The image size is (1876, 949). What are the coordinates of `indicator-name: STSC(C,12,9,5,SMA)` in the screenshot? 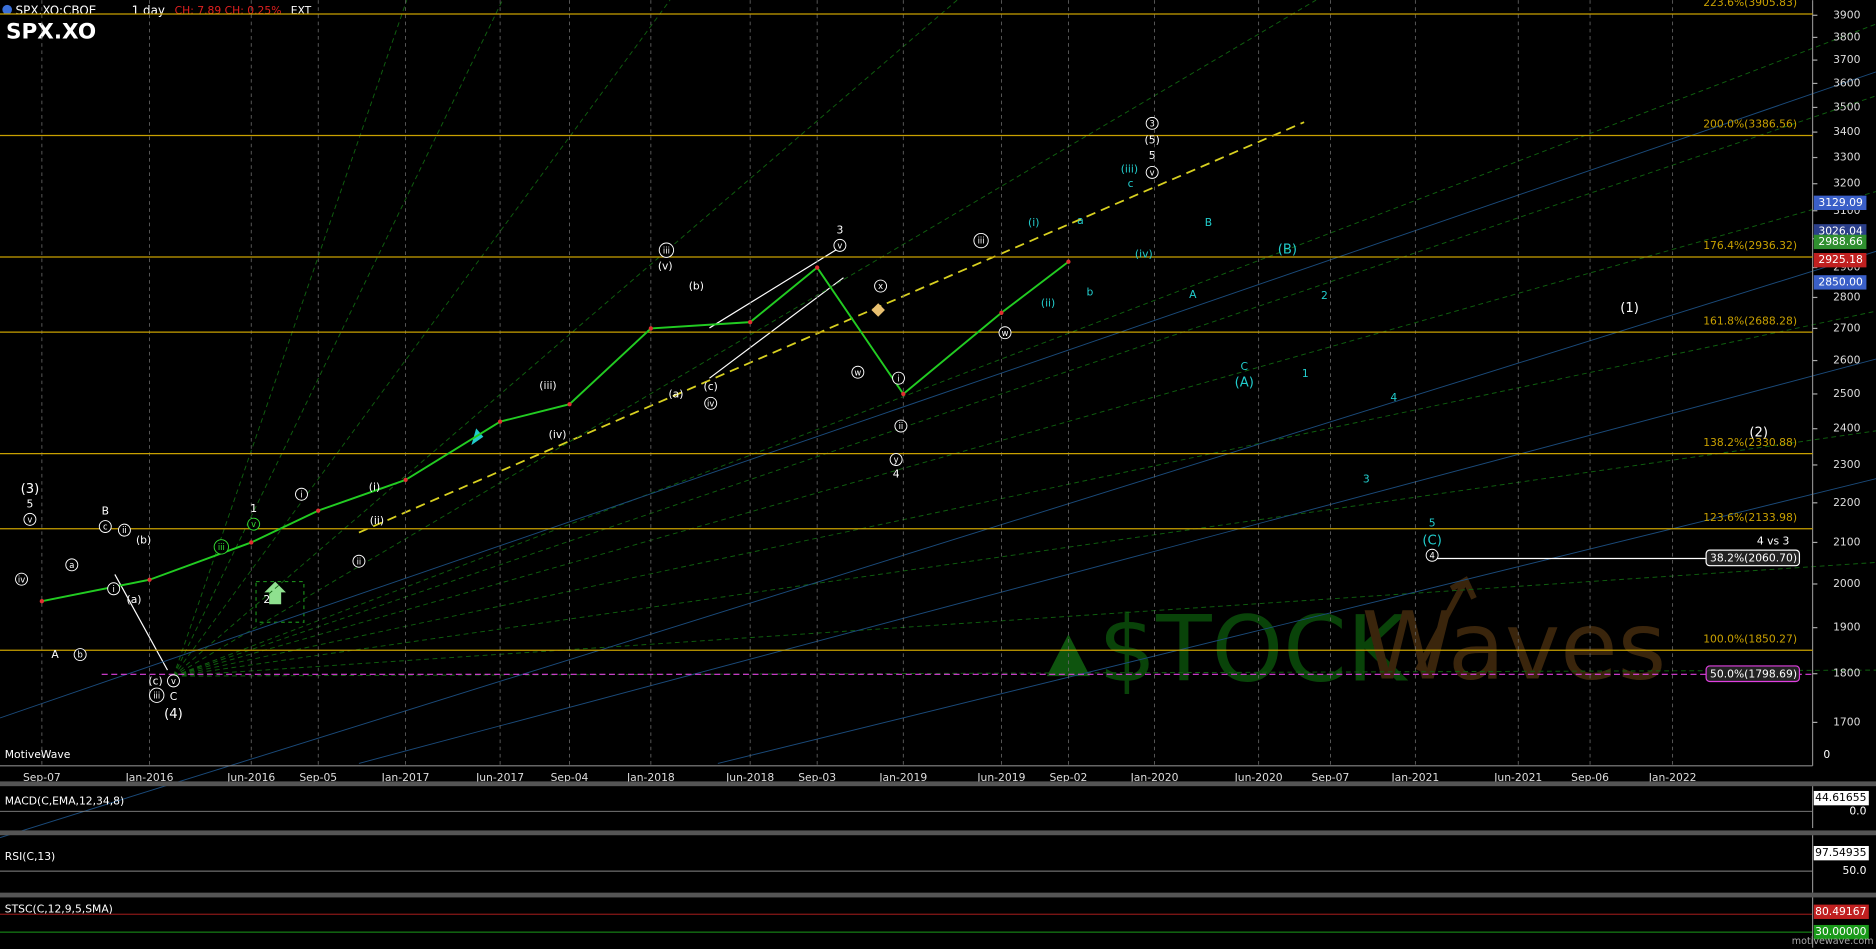 It's located at (59, 908).